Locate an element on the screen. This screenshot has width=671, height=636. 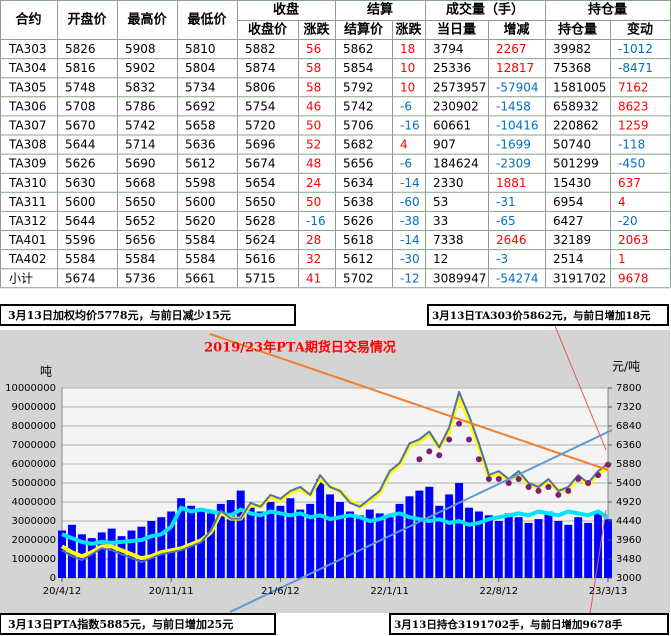
table-cell: -14 is located at coordinates (410, 240).